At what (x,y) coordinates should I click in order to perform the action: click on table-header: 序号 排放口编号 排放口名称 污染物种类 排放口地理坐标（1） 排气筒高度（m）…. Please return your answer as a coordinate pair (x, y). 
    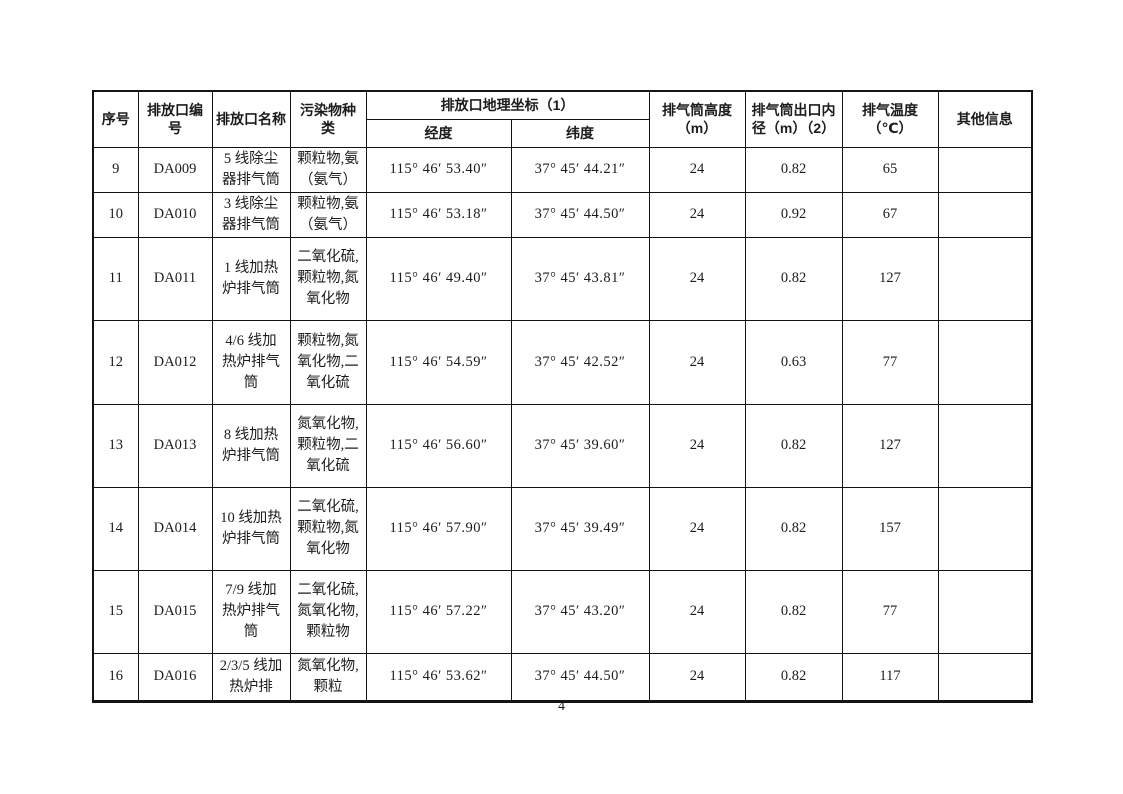
    Looking at the image, I should click on (562, 119).